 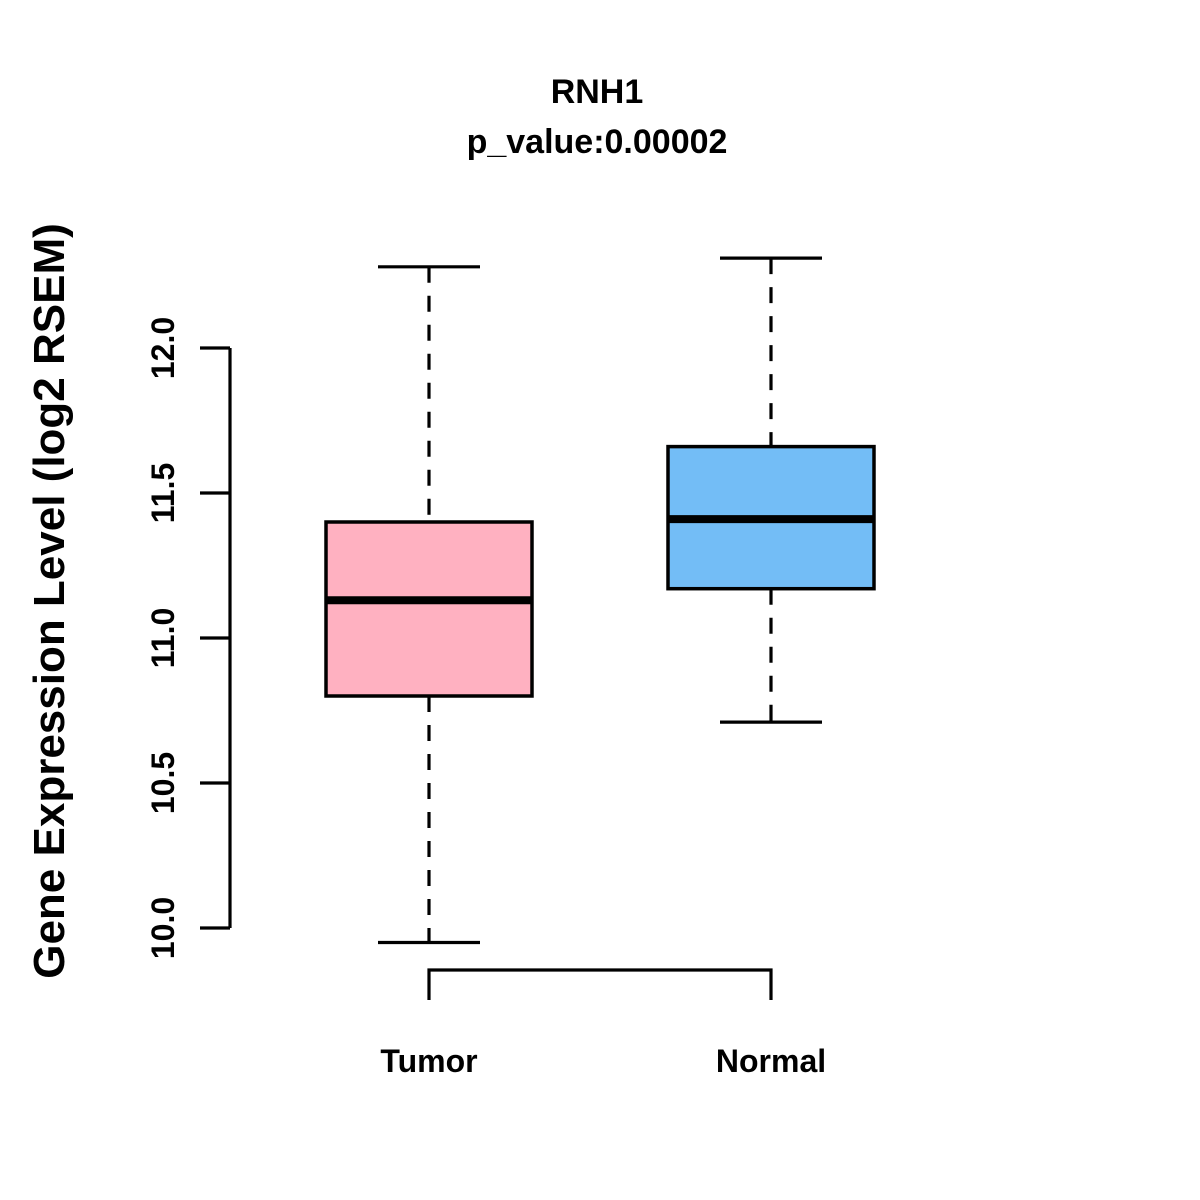 I want to click on y-axis-tick-label: 10.0, so click(x=163, y=928).